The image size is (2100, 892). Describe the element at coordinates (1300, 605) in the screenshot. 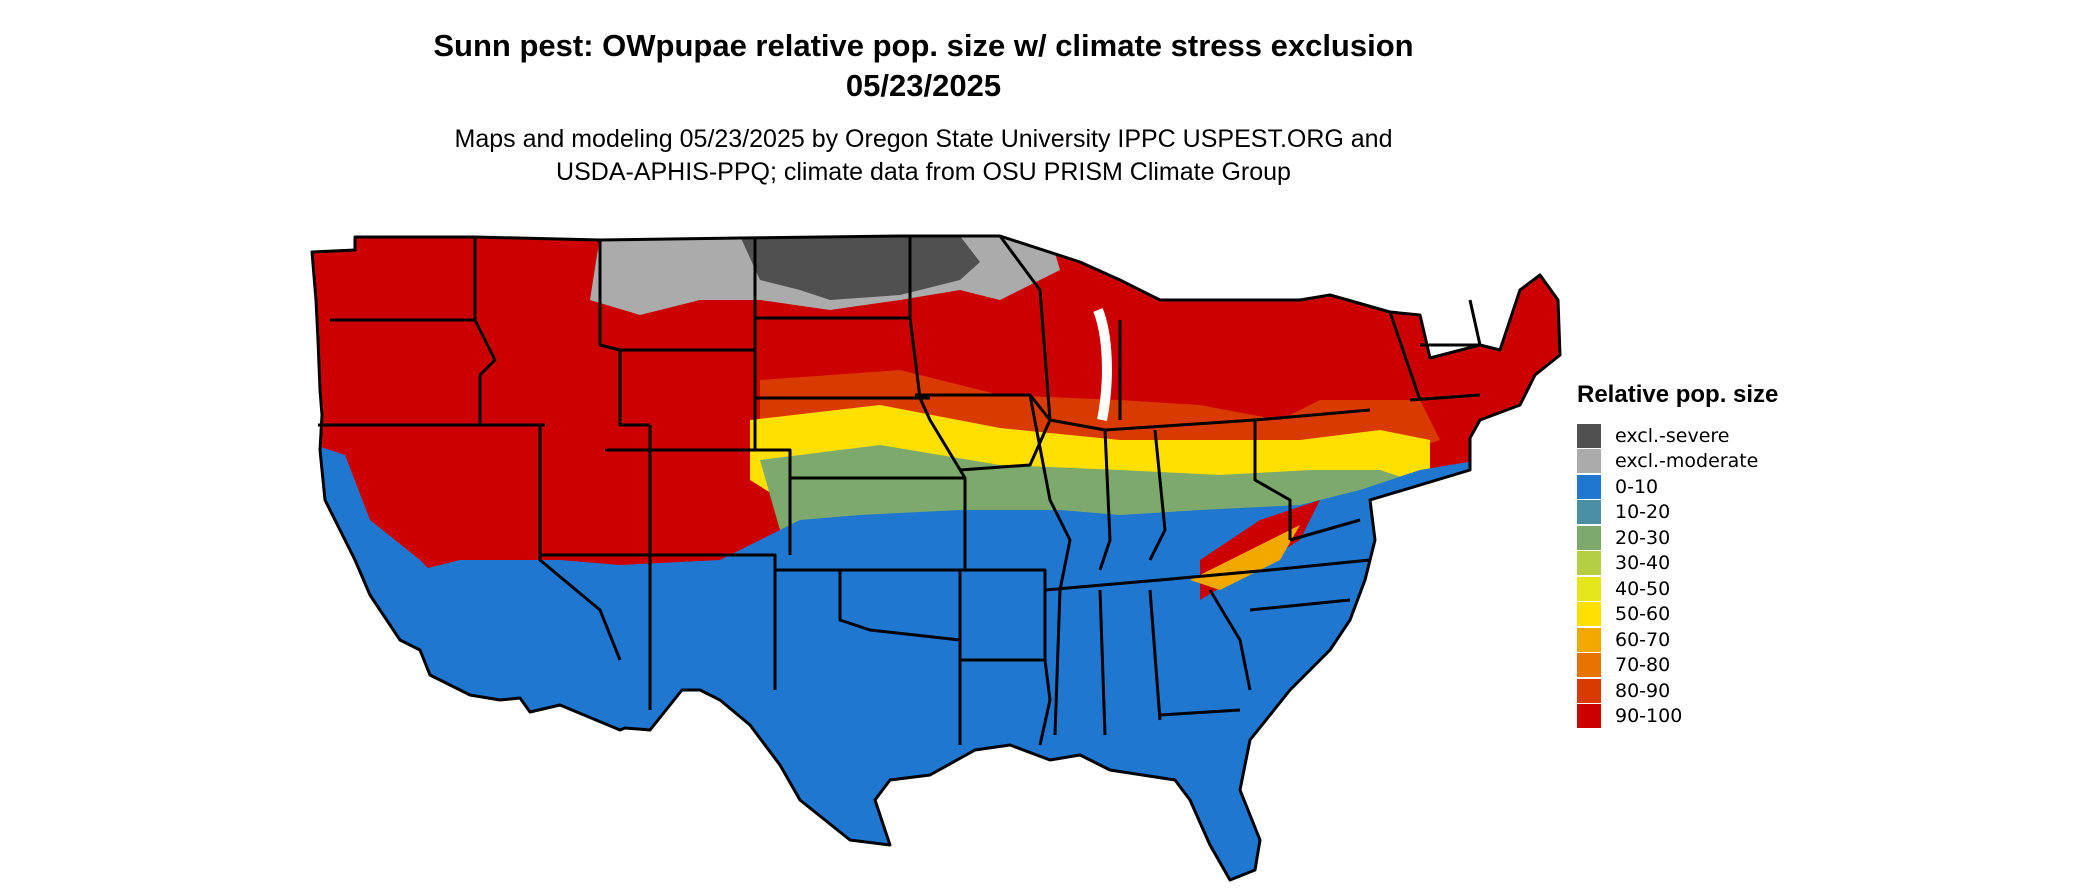

I see `border-nc-sc` at that location.